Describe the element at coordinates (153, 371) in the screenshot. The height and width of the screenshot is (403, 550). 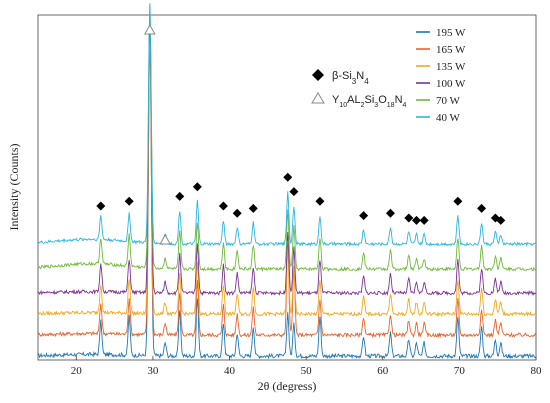
I see `x-tick-label-30: 30` at that location.